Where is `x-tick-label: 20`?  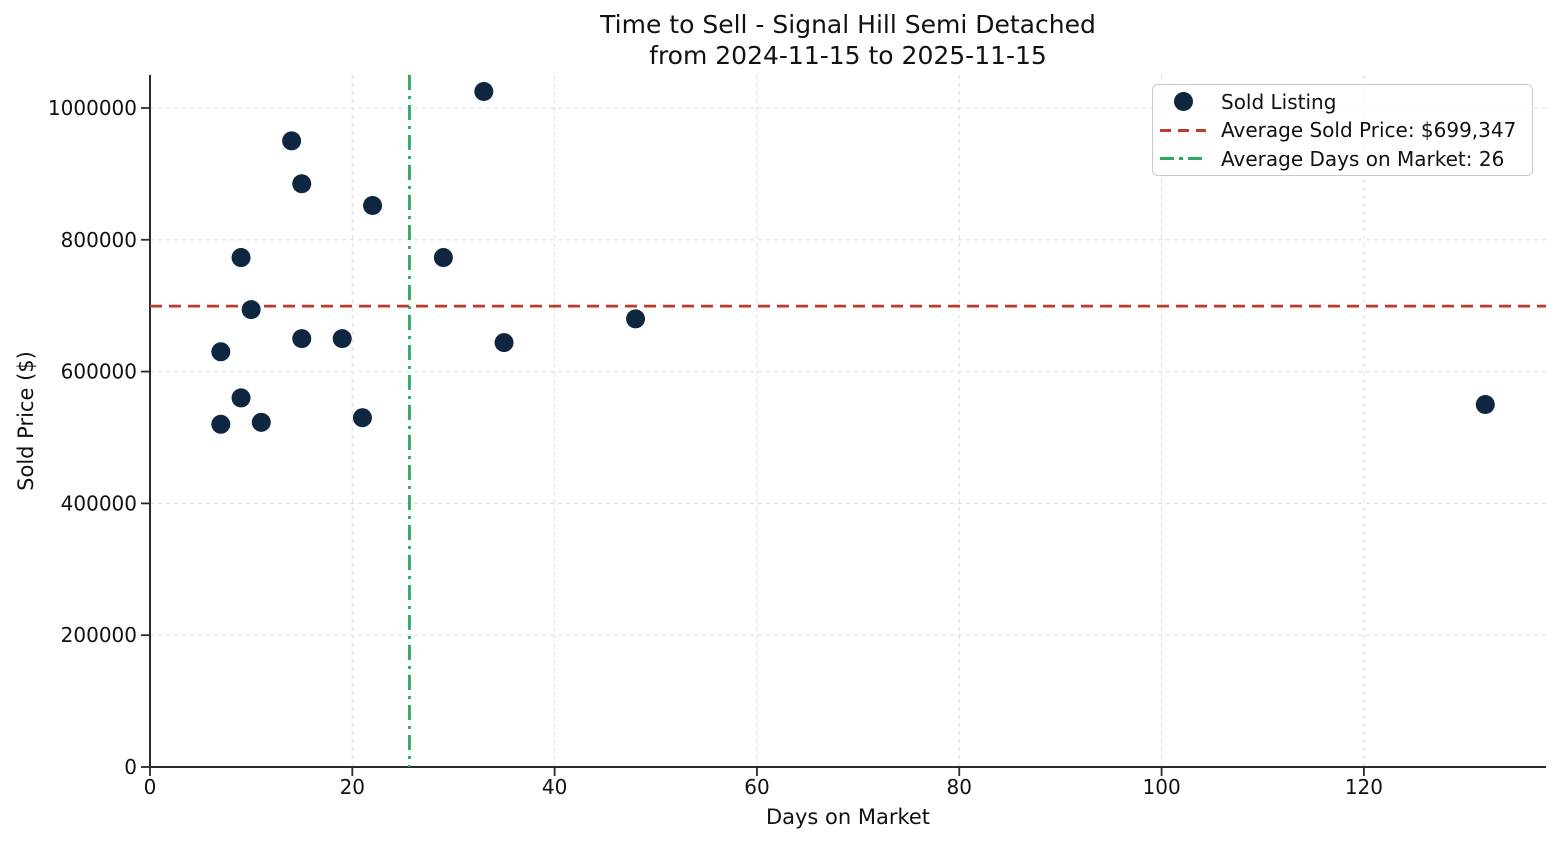
x-tick-label: 20 is located at coordinates (352, 787).